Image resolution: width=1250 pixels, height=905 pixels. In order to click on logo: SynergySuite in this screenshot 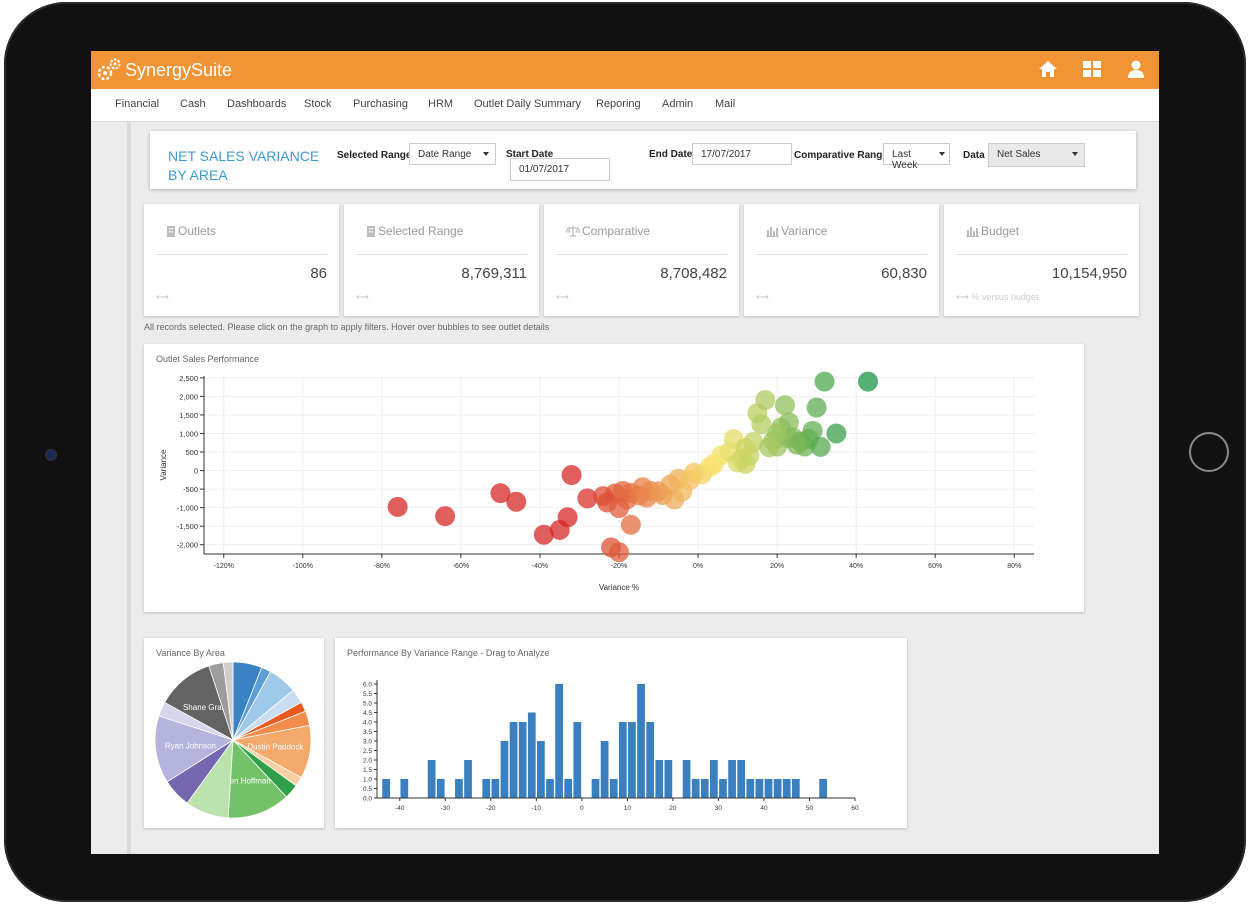, I will do `click(164, 70)`.